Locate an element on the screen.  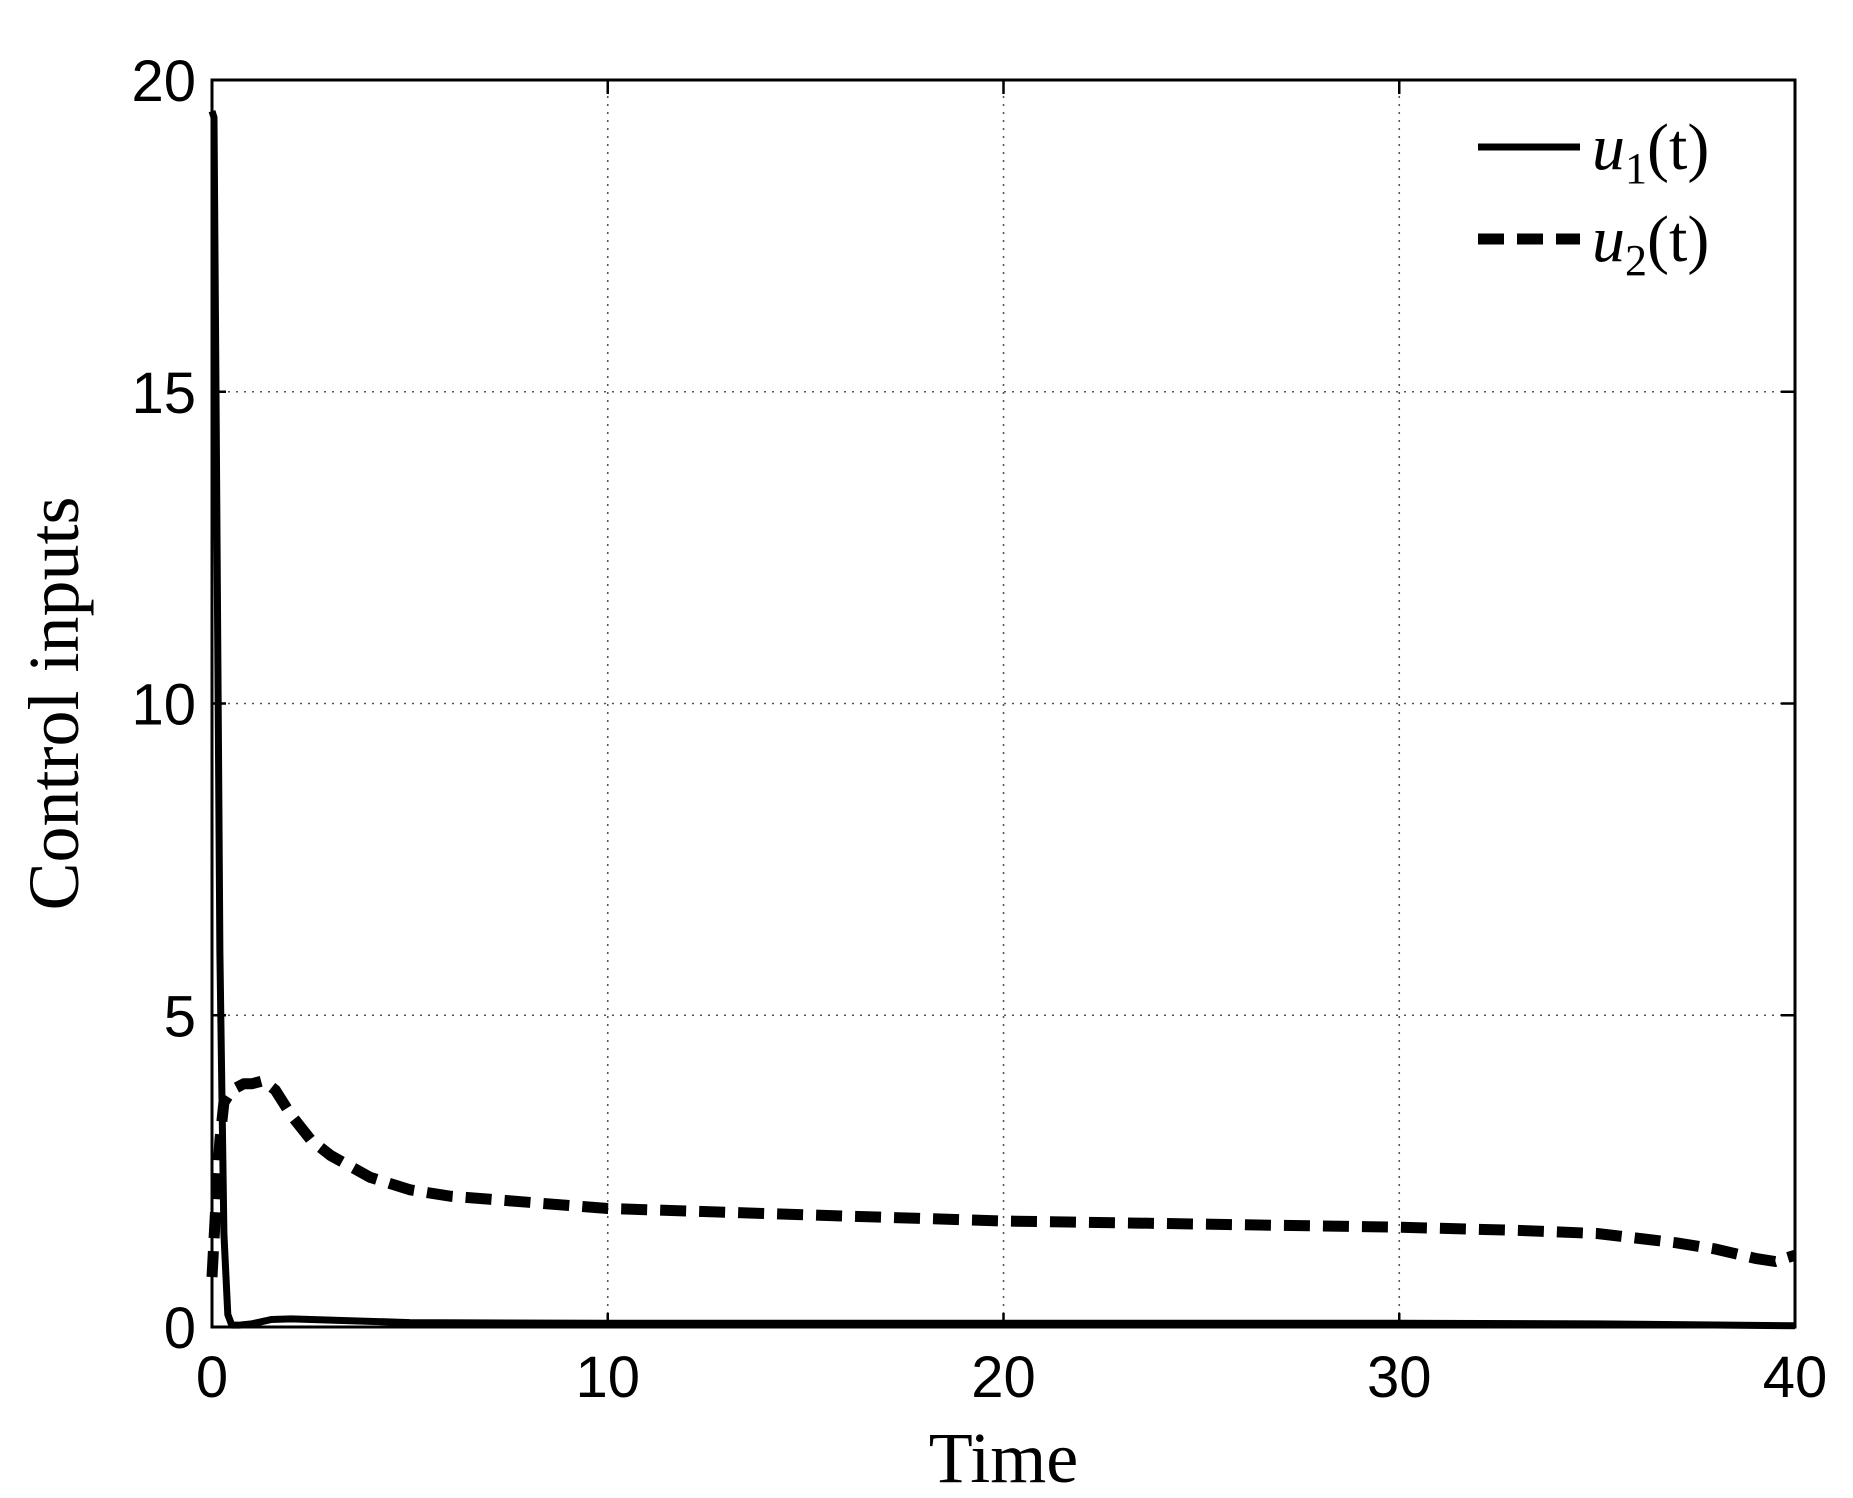
x-tick-label: 30 is located at coordinates (1399, 1377).